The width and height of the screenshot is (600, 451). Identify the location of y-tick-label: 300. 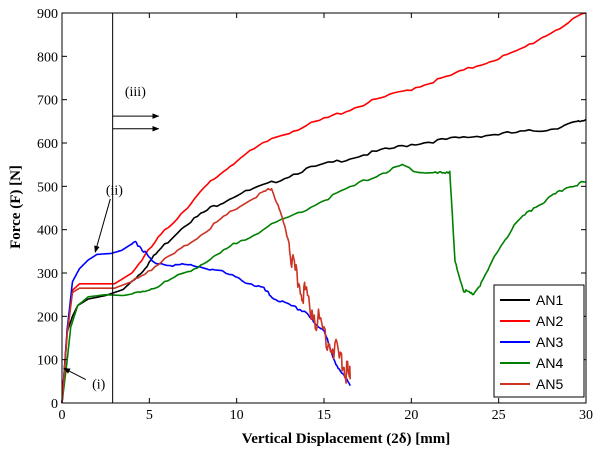
(47, 274).